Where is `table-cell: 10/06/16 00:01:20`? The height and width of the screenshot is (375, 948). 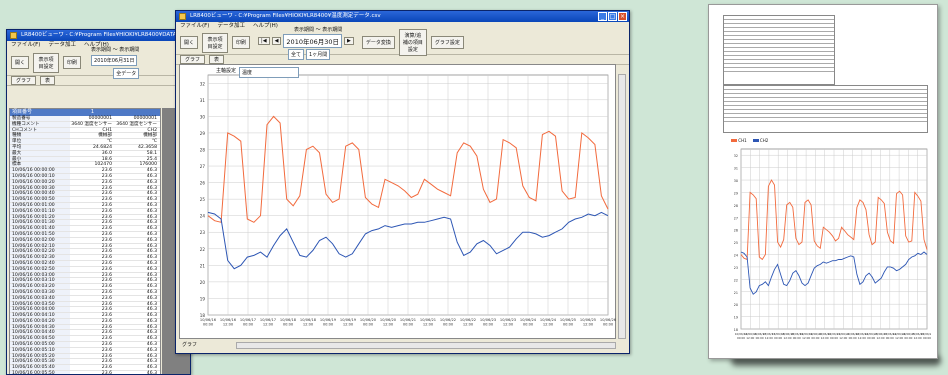 table-cell: 10/06/16 00:01:20 is located at coordinates (40, 217).